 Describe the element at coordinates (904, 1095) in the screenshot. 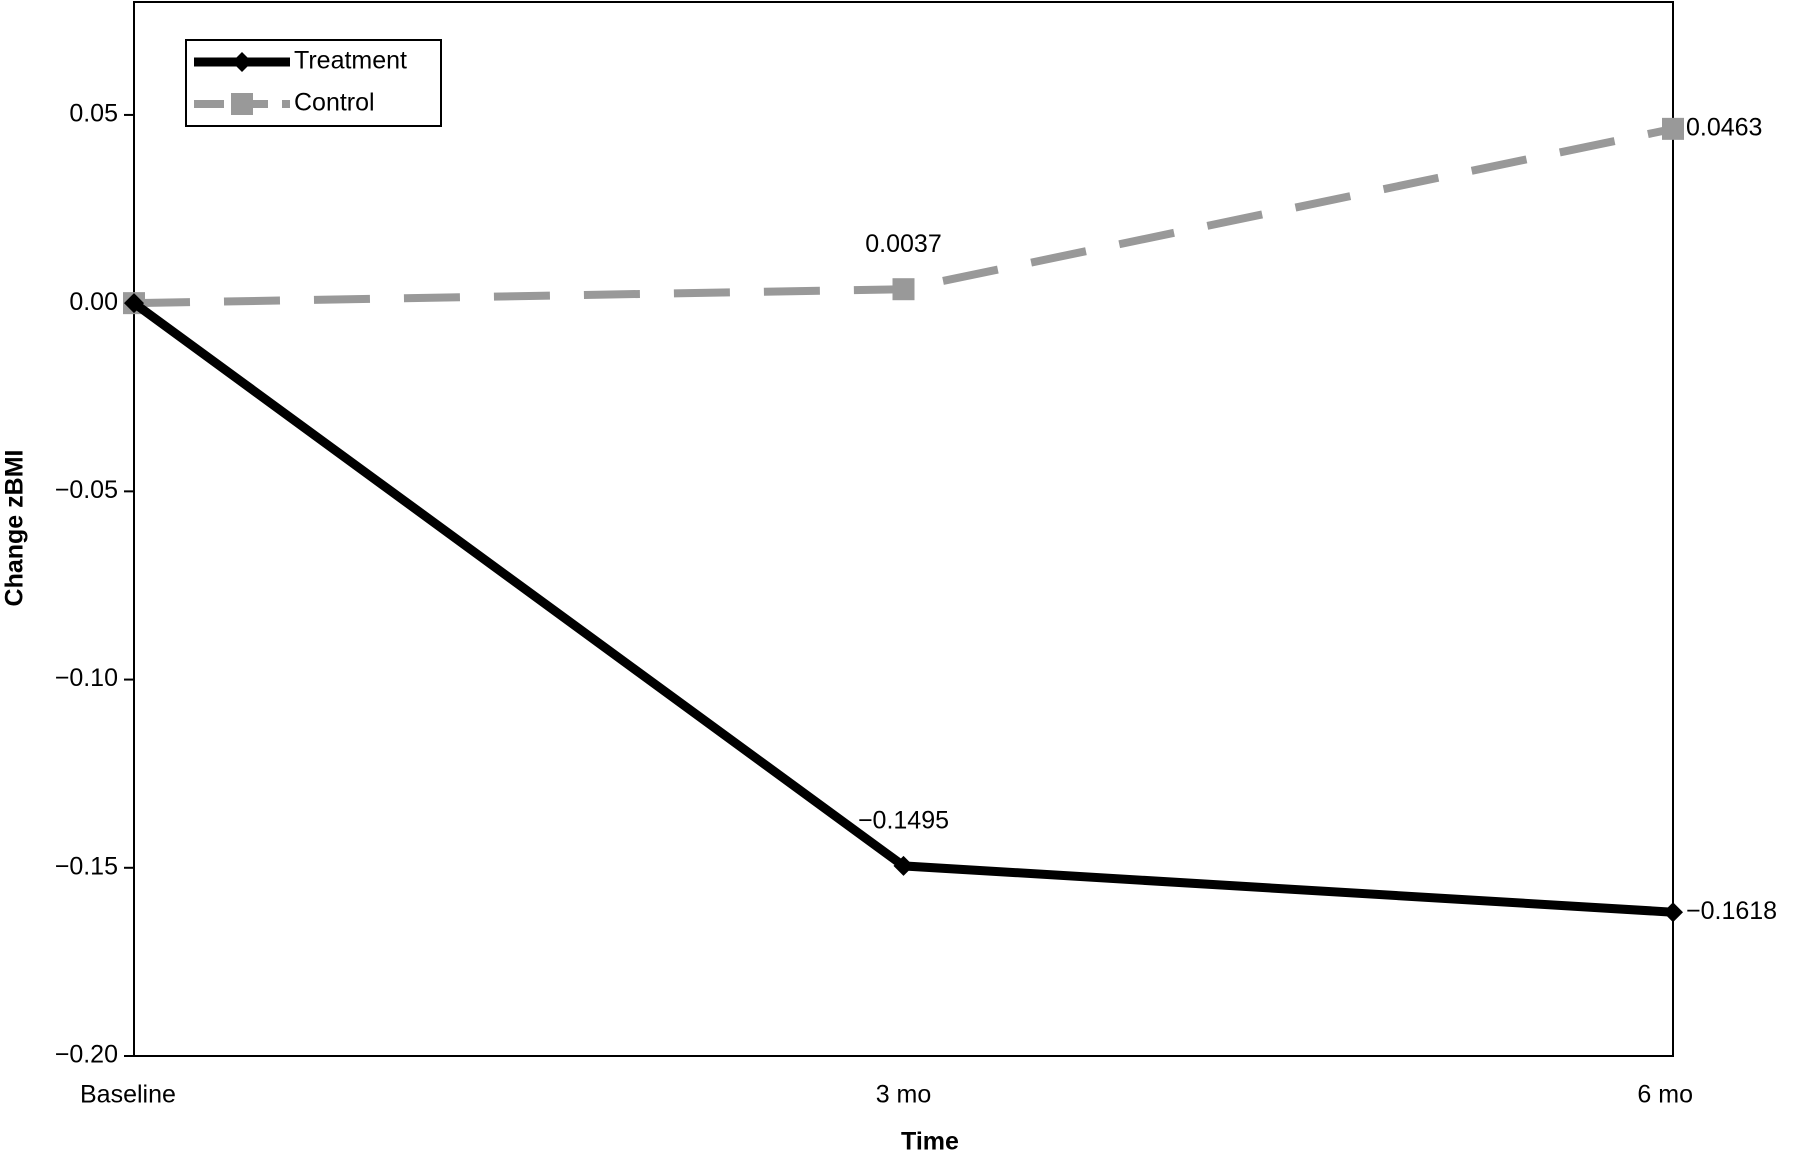

I see `x-tick-label: 3 mo` at that location.